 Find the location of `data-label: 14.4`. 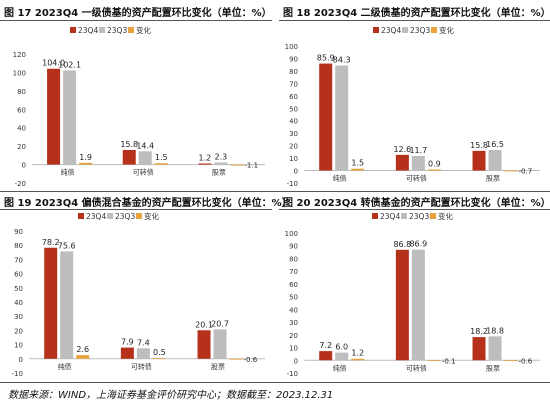

data-label: 14.4 is located at coordinates (145, 145).